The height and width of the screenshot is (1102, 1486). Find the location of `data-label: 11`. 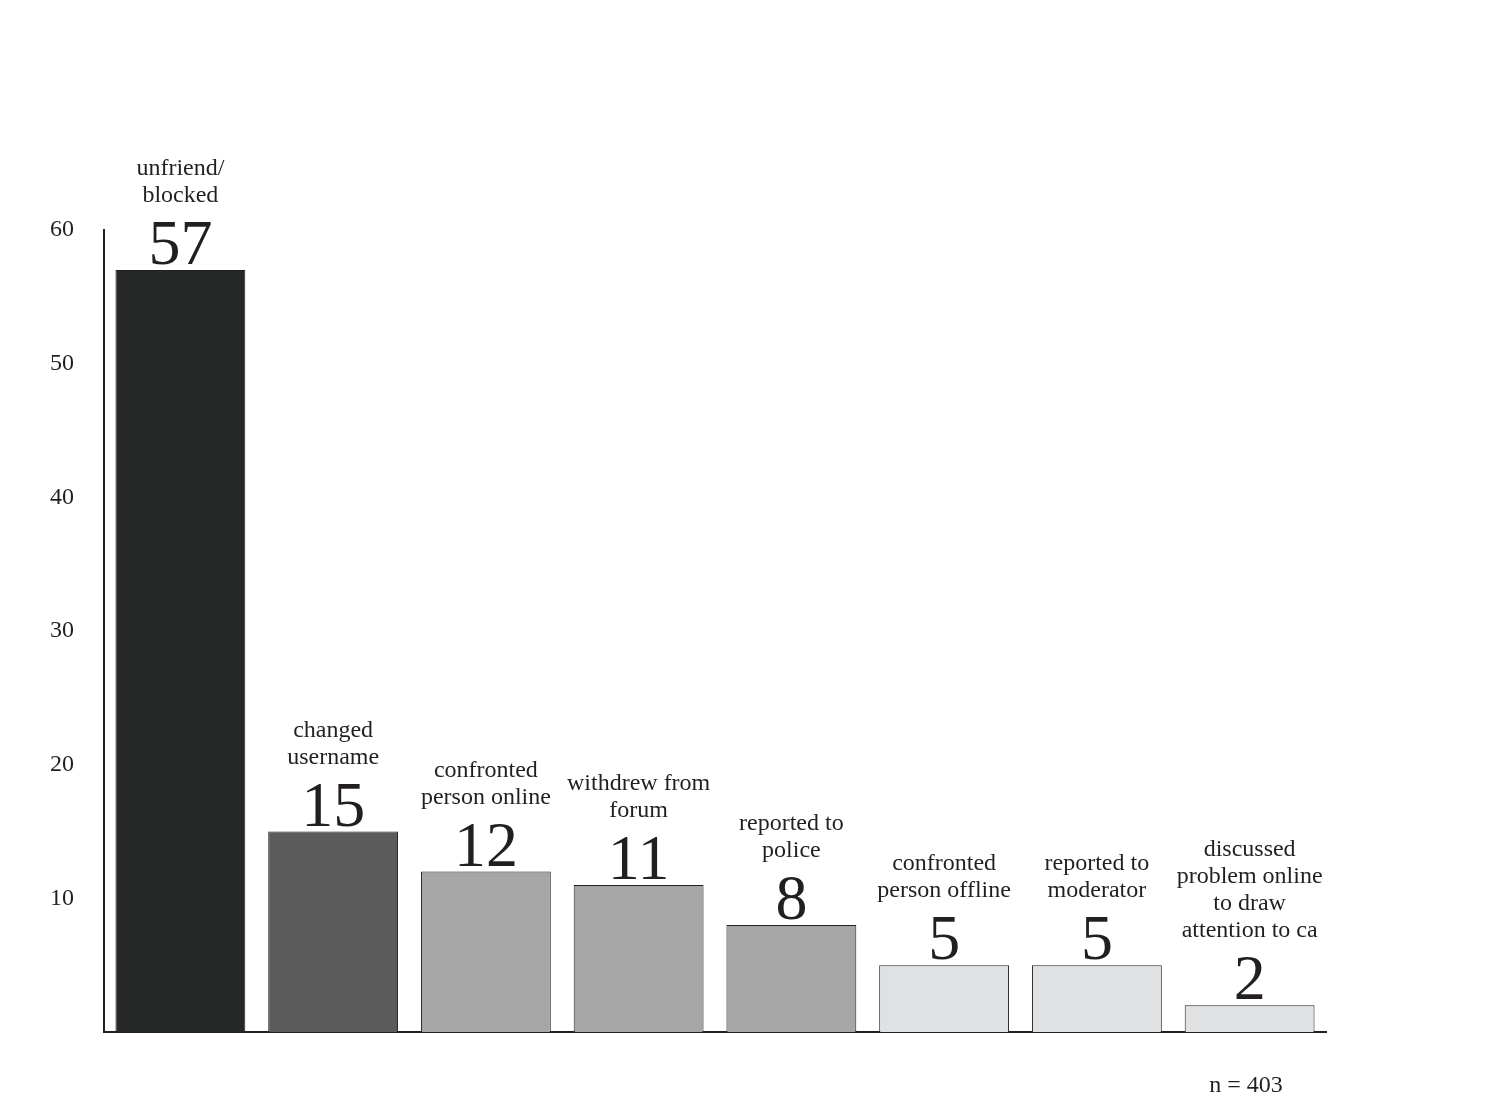

data-label: 11 is located at coordinates (638, 857).